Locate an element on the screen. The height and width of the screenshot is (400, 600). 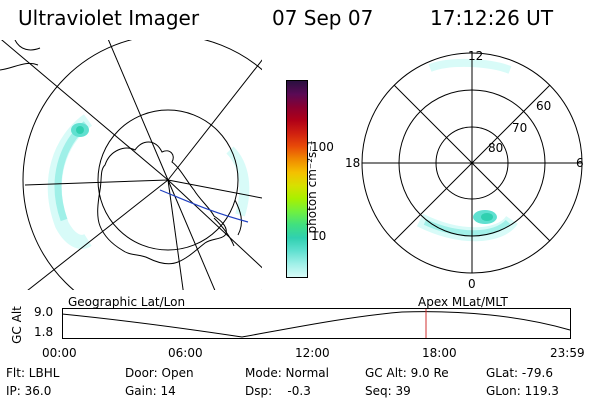
geographic-map-label: Geographic Lat/Lon is located at coordinates (127, 302).